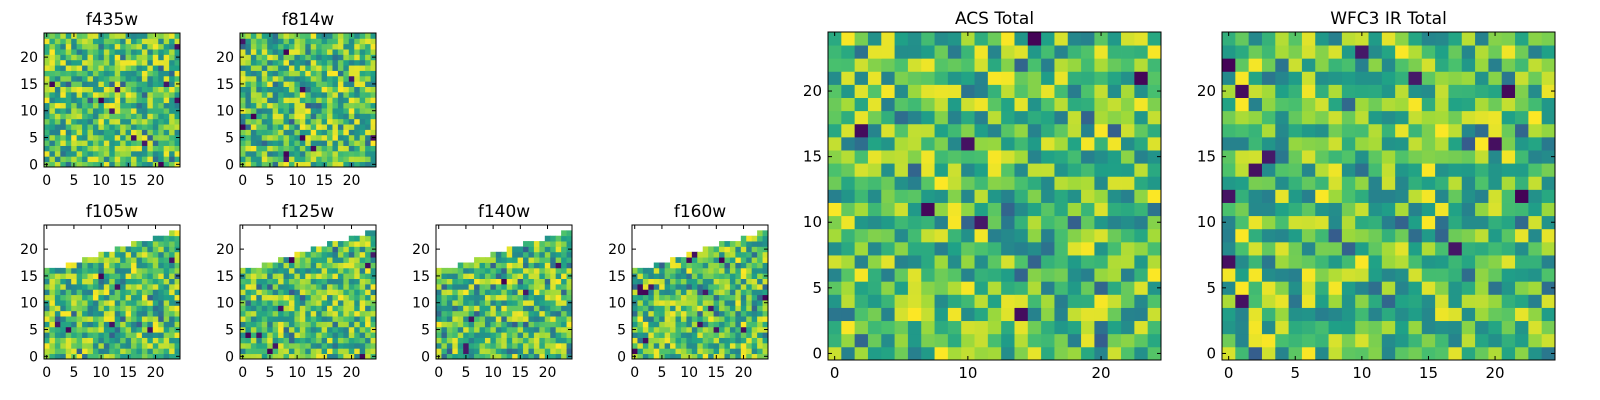  I want to click on y-tick-label: 20, so click(617, 250).